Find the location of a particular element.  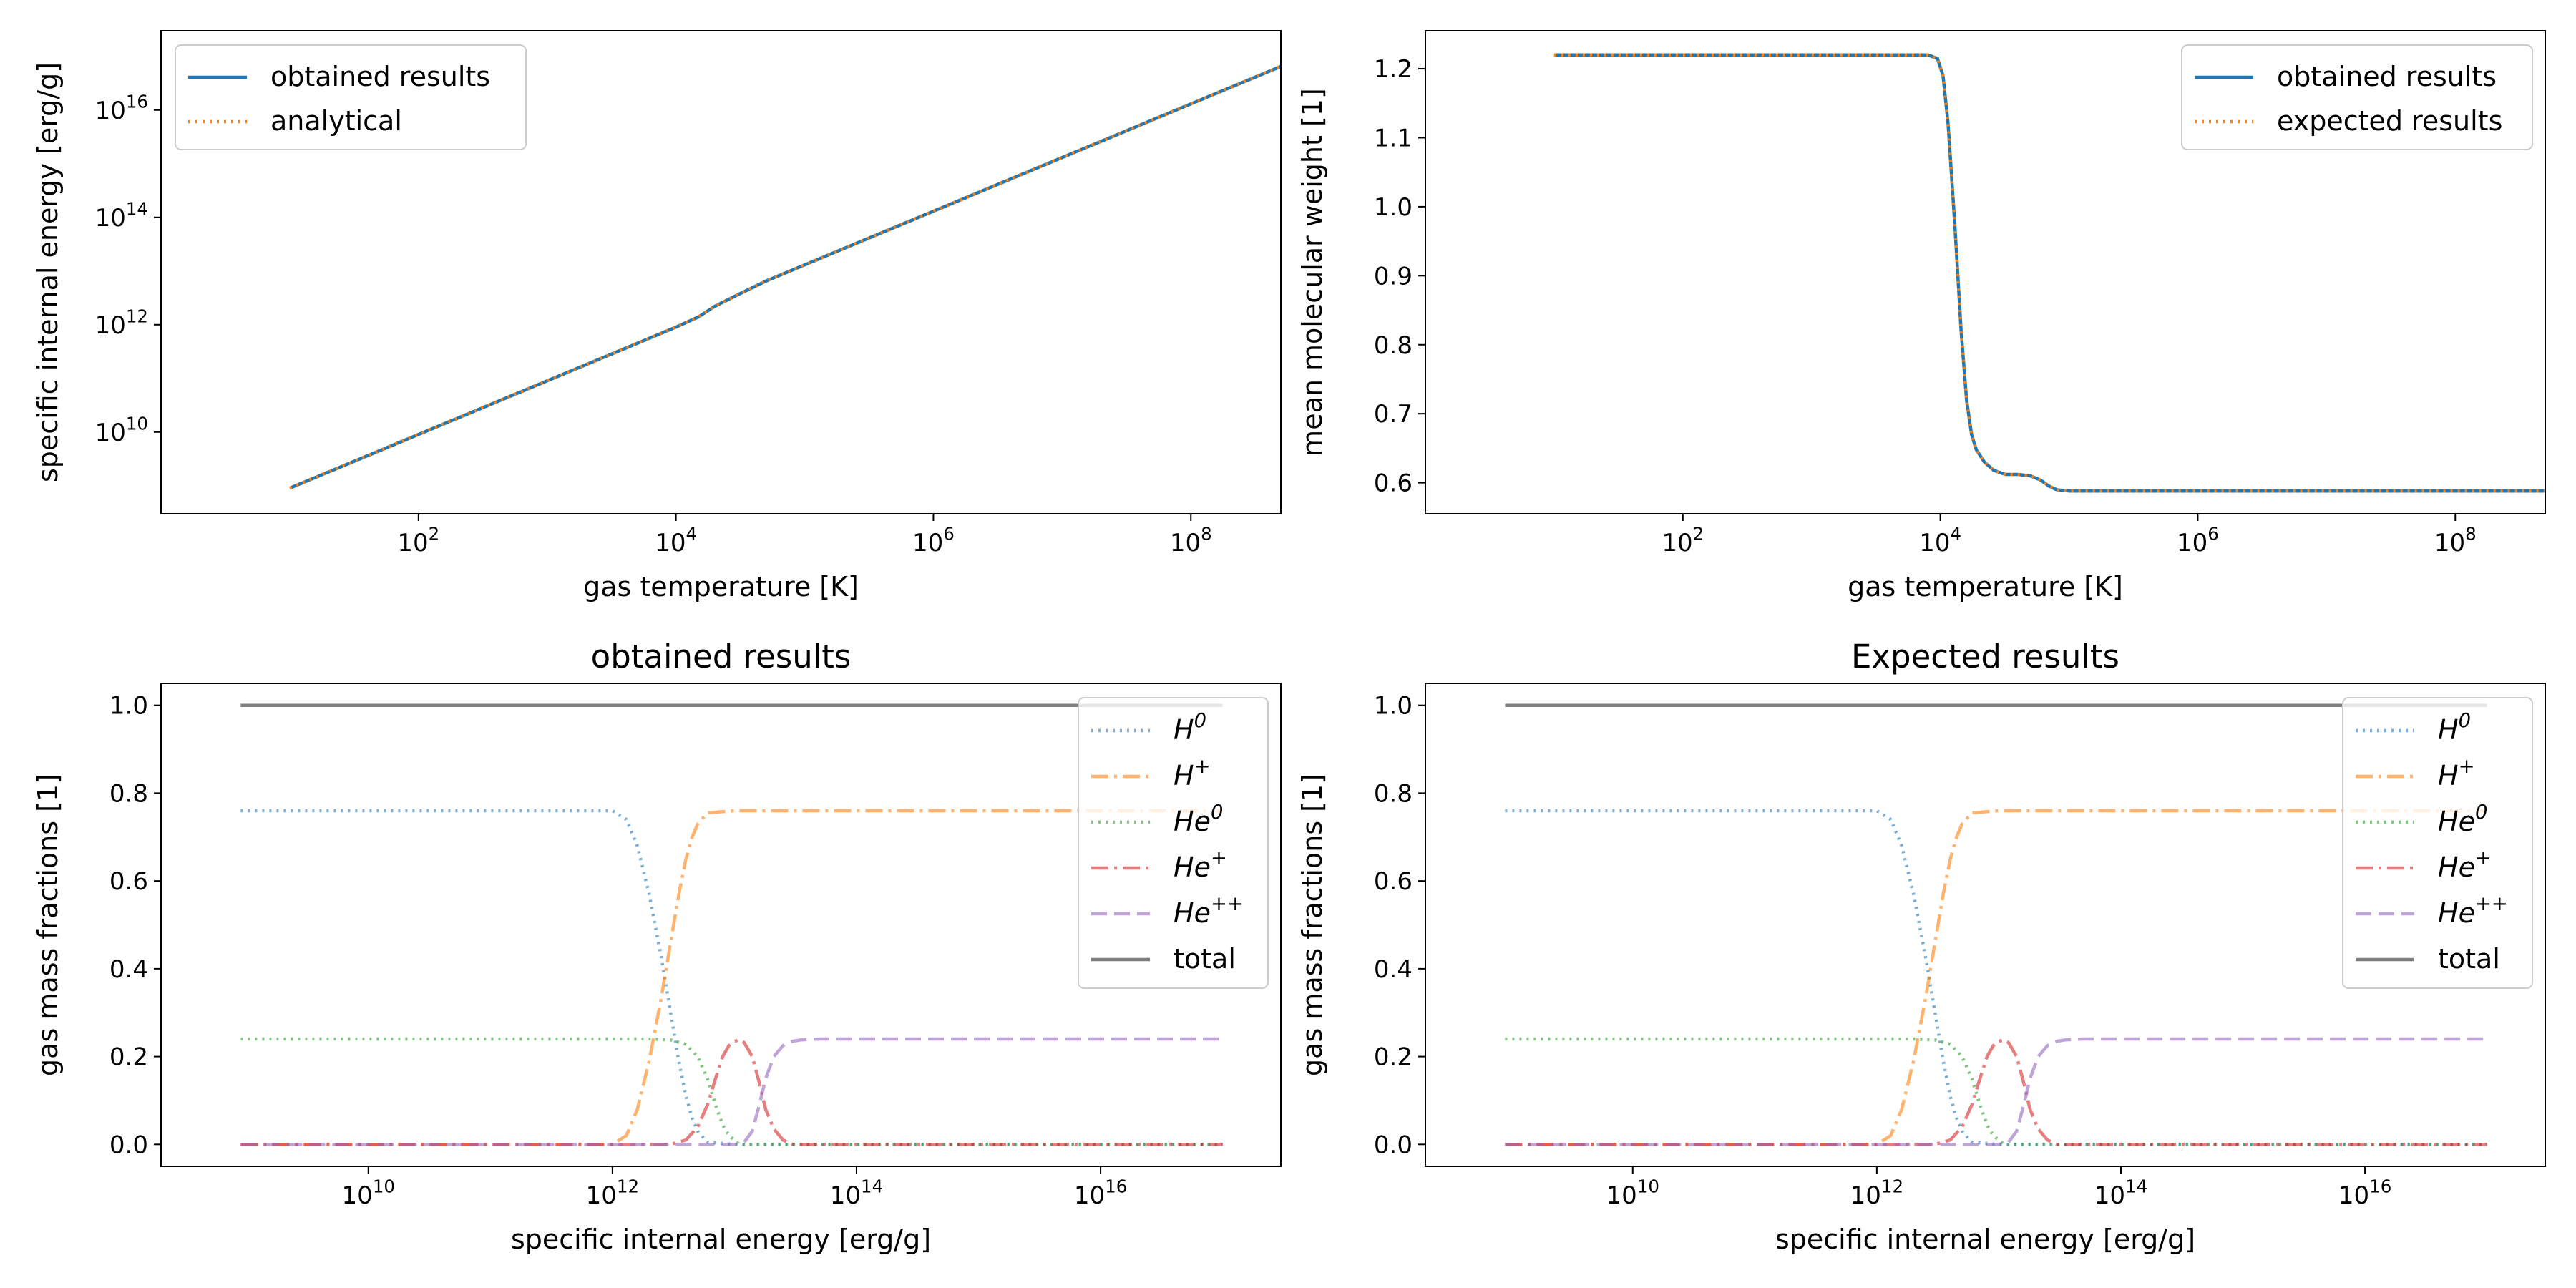

chart-title: Expected results is located at coordinates (1985, 656).